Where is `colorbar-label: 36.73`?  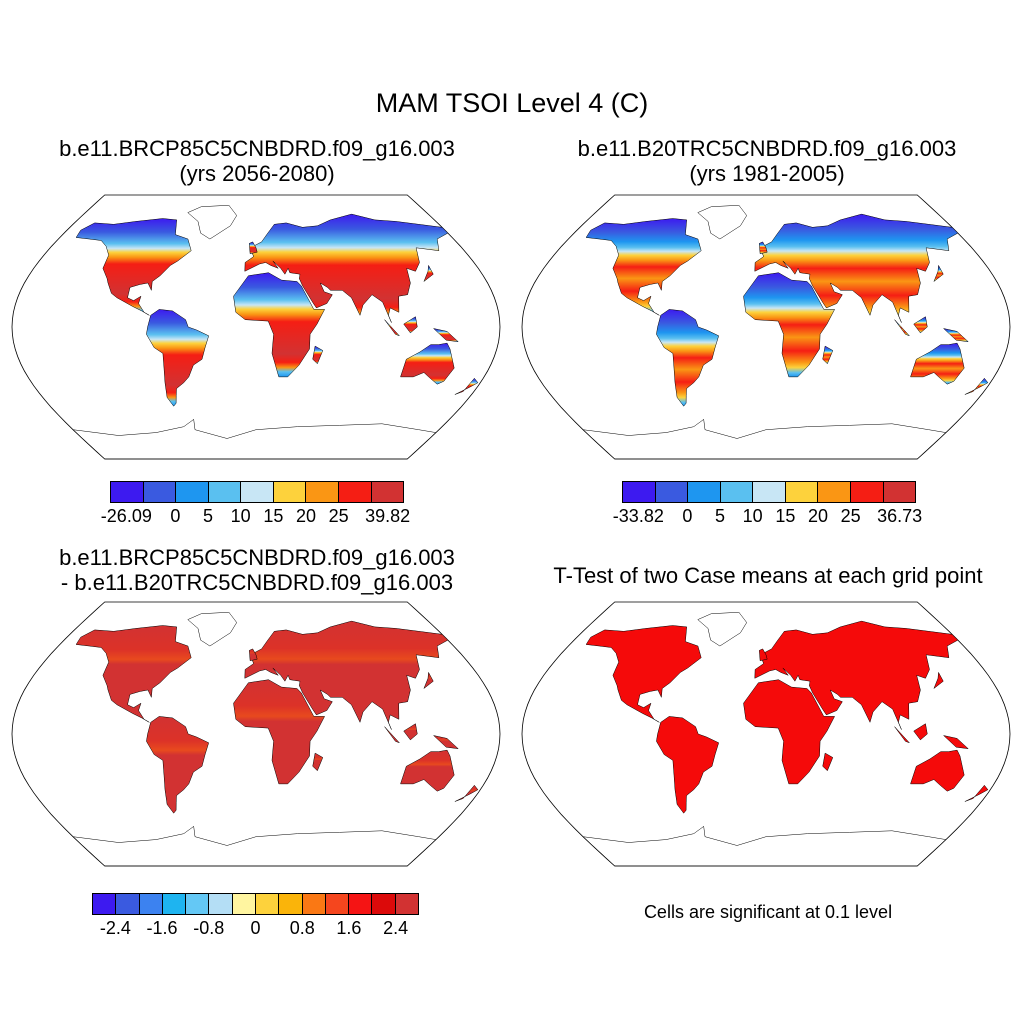 colorbar-label: 36.73 is located at coordinates (900, 516).